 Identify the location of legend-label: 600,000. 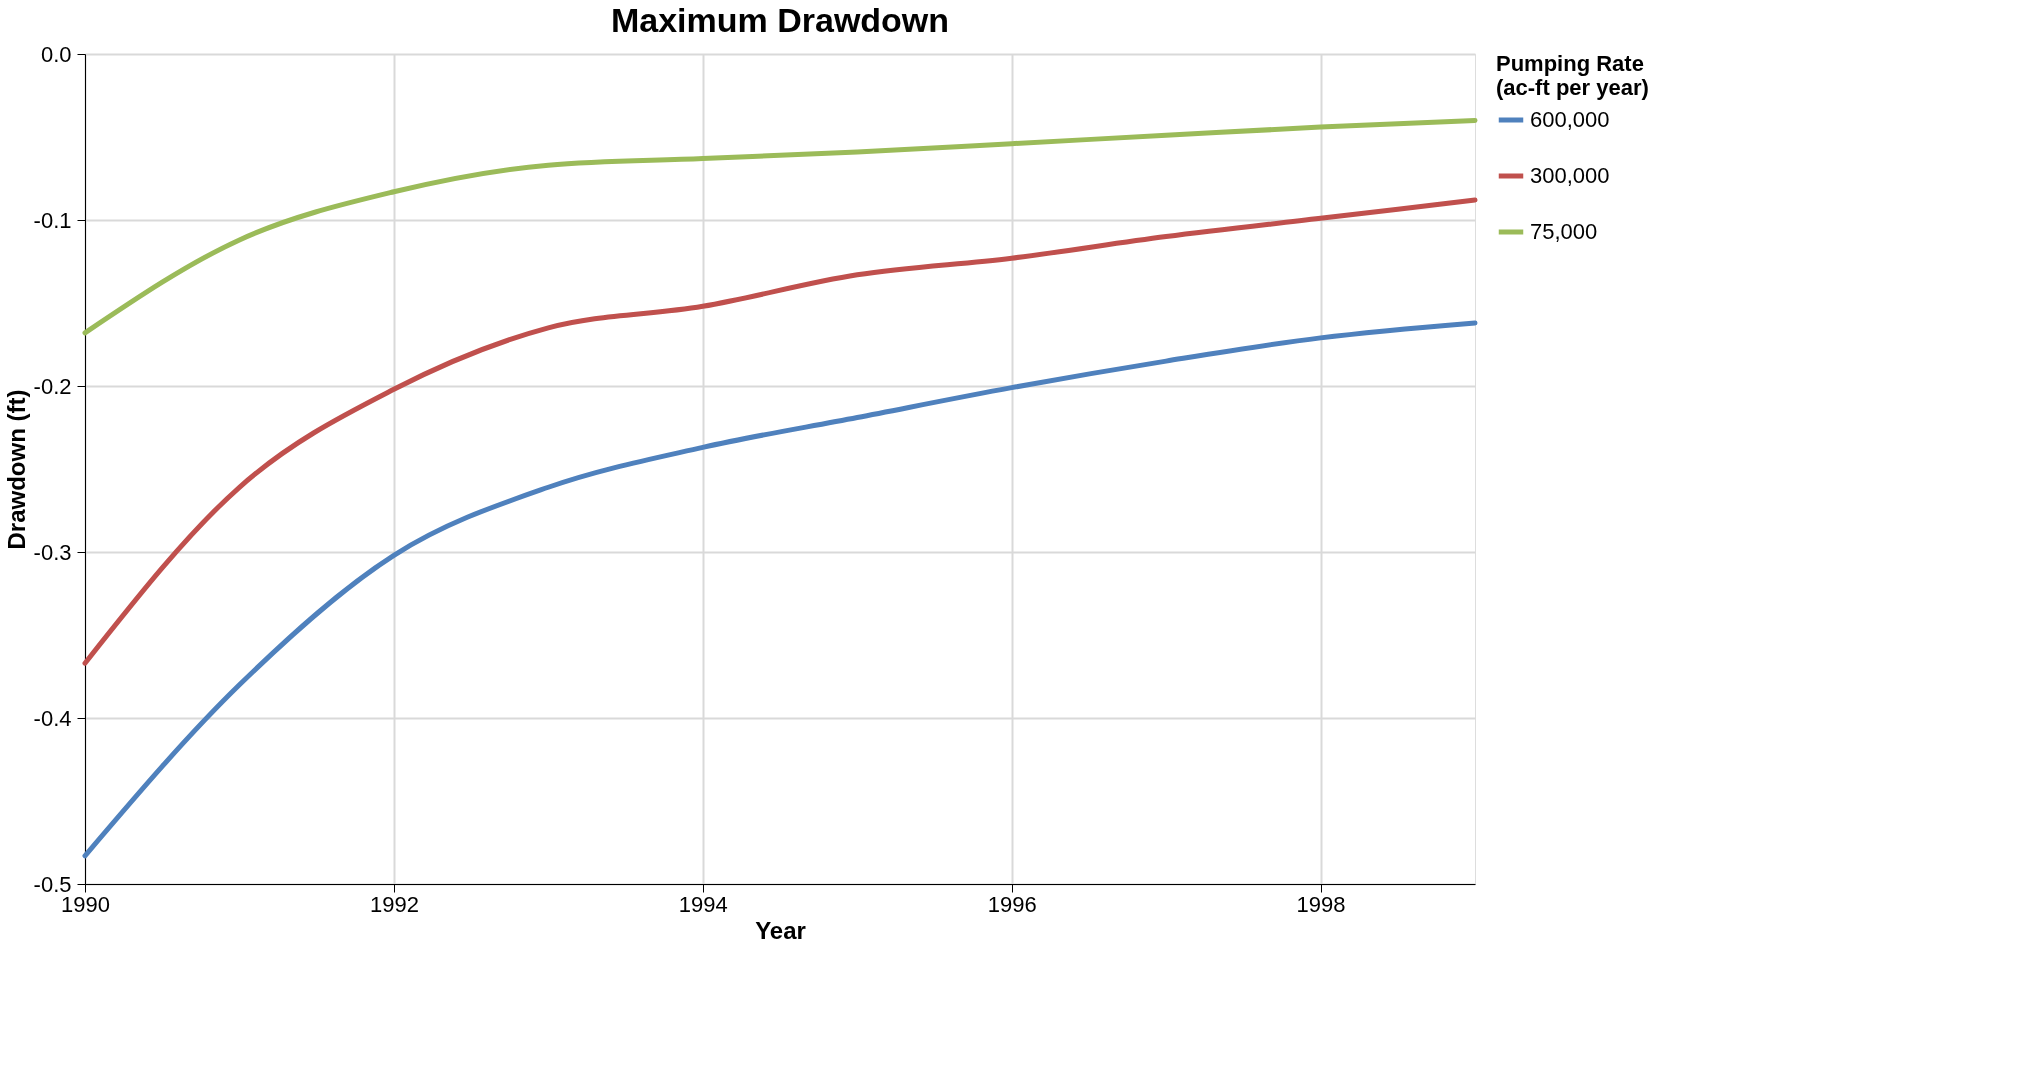
(1570, 119).